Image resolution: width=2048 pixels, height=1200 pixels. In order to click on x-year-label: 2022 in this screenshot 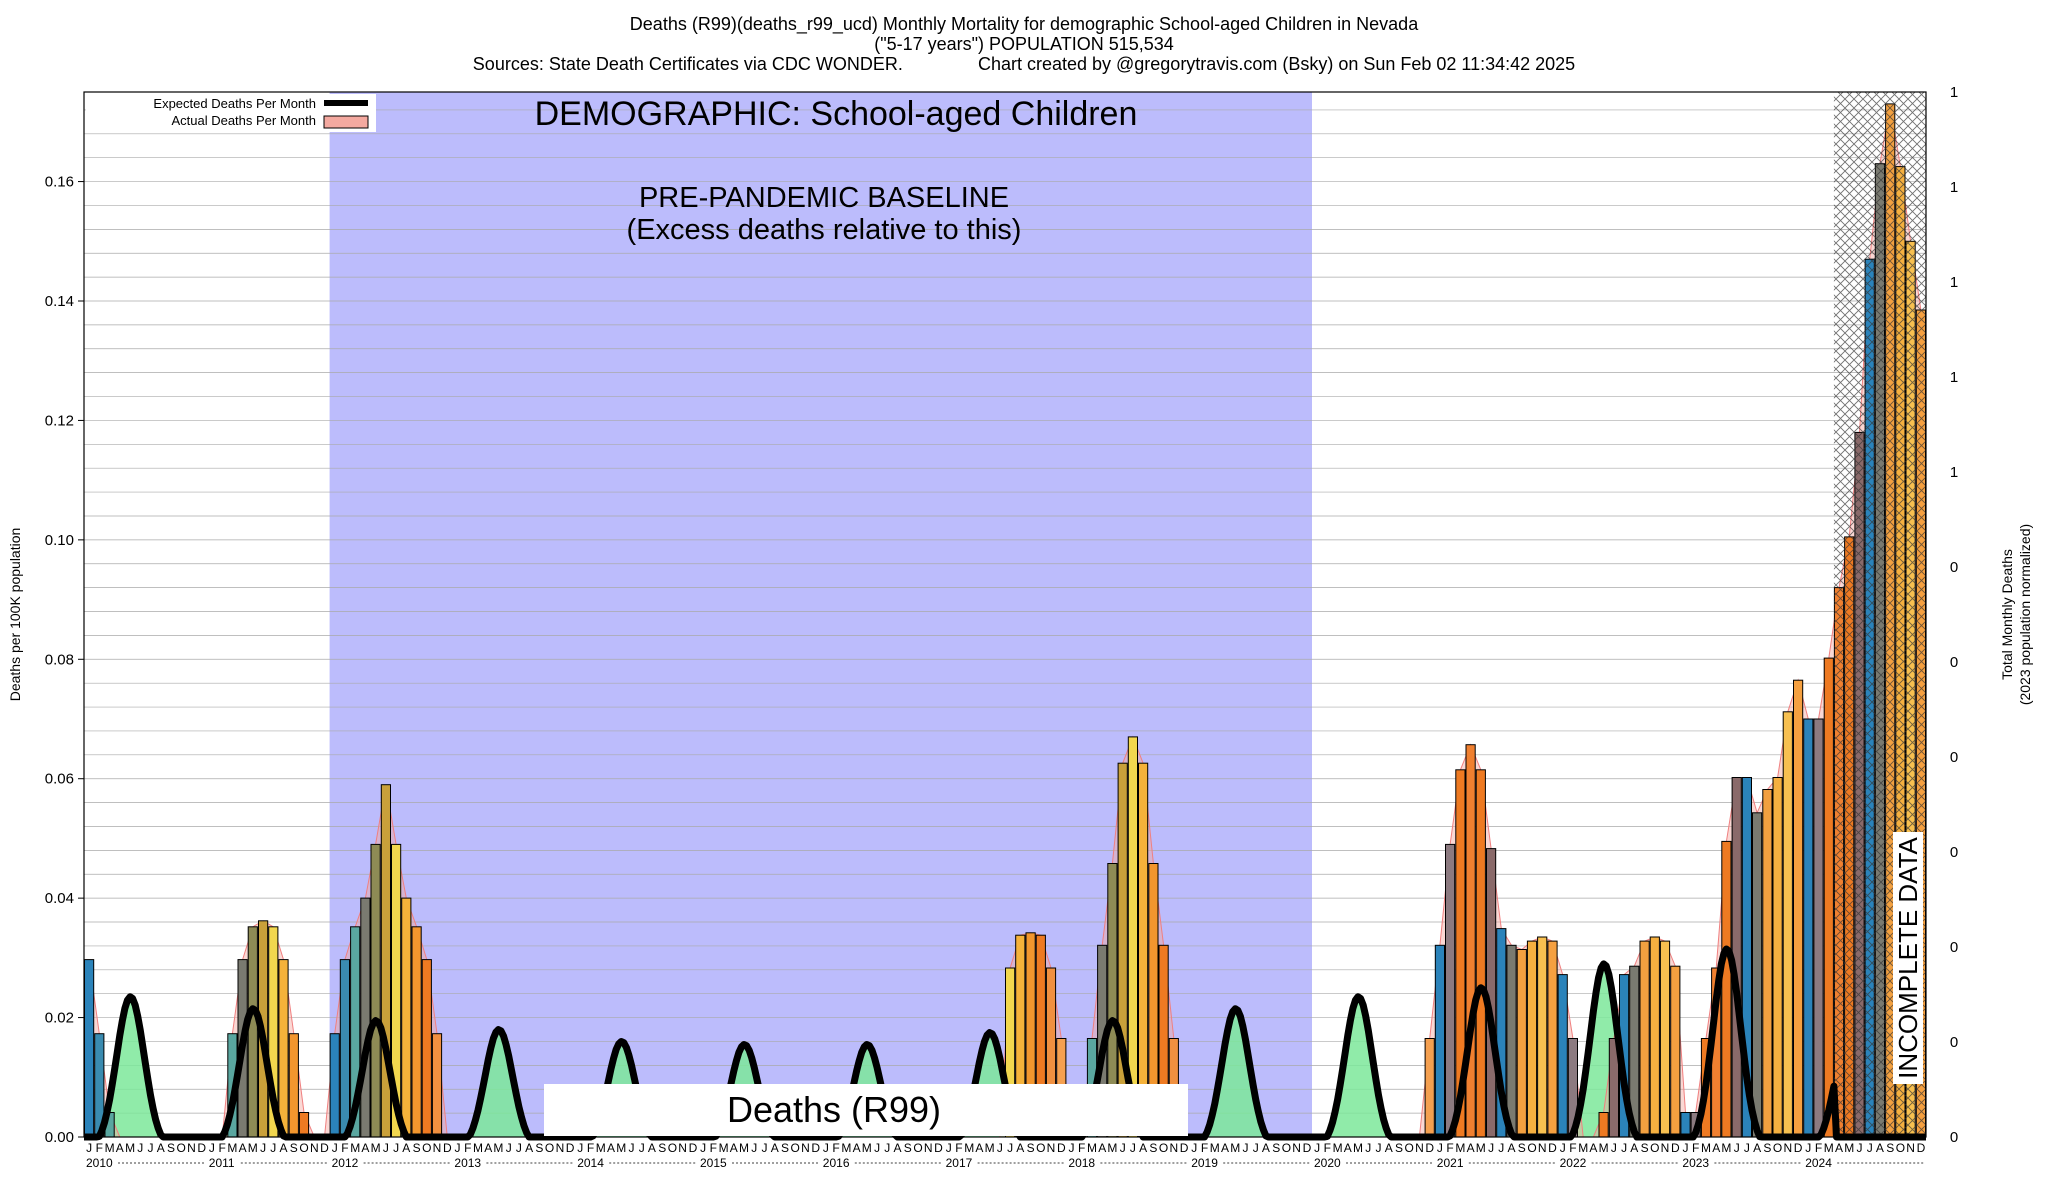, I will do `click(1573, 1163)`.